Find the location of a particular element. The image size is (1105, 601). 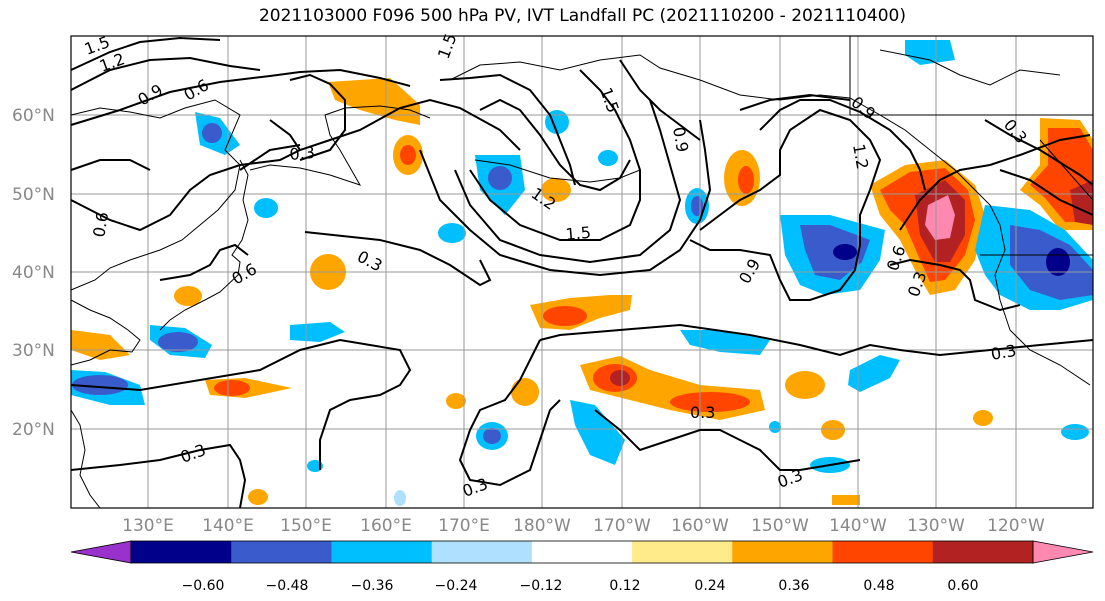

colorbar-tick: −0.48 is located at coordinates (287, 586).